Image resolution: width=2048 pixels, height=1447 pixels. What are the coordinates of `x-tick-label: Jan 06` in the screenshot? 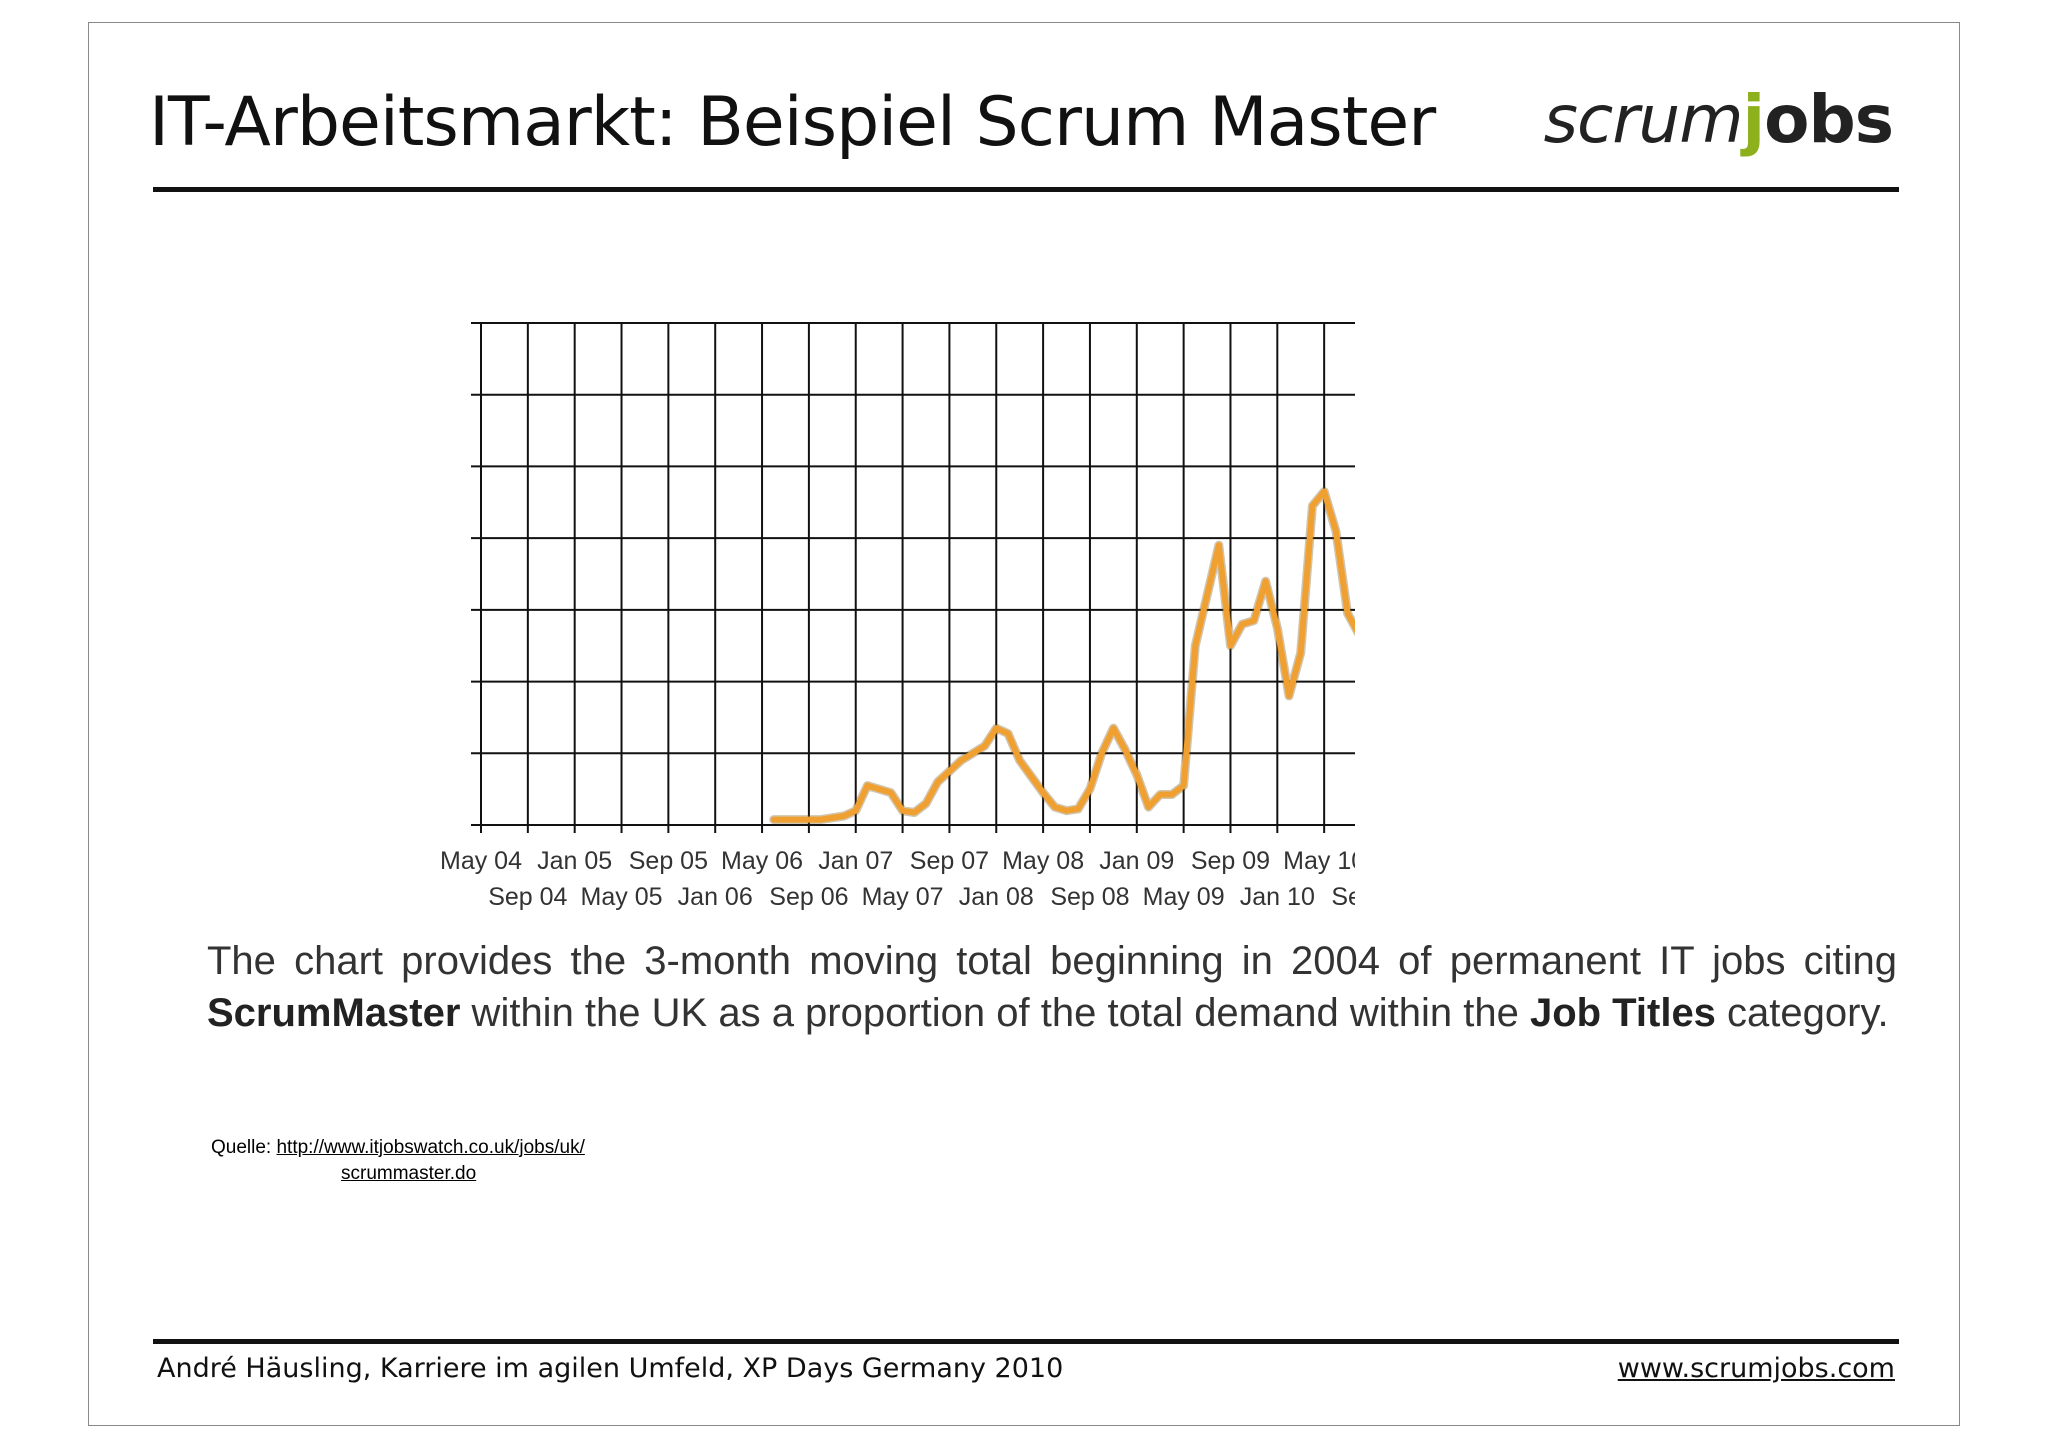 It's located at (715, 897).